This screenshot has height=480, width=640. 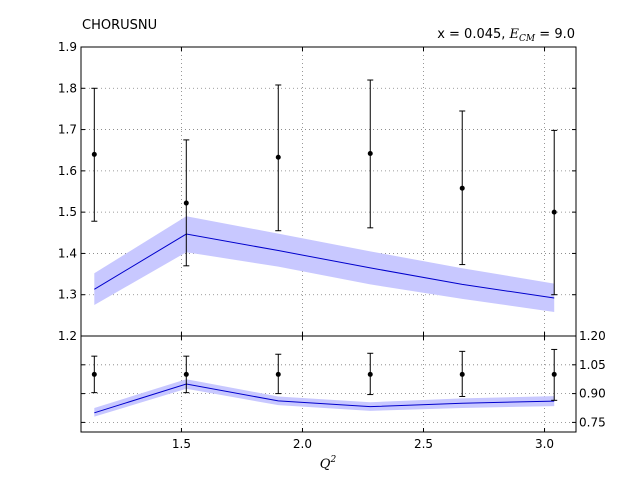 What do you see at coordinates (67, 295) in the screenshot?
I see `main-ytick-label: 1.3` at bounding box center [67, 295].